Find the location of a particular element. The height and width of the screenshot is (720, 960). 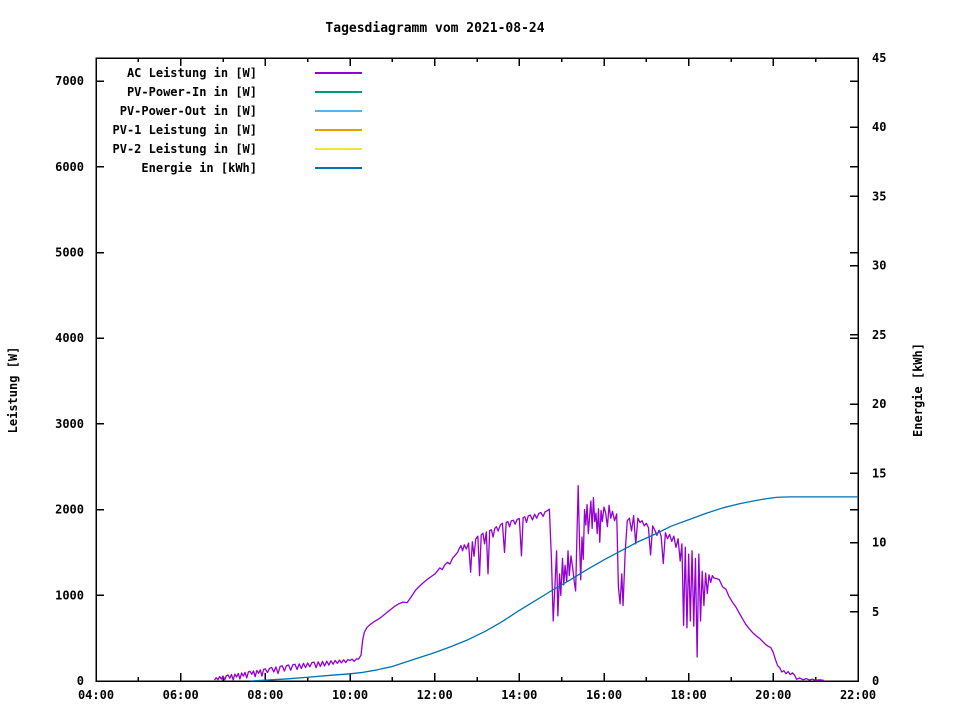

y-left-tick-label: 6000 is located at coordinates (69, 167).